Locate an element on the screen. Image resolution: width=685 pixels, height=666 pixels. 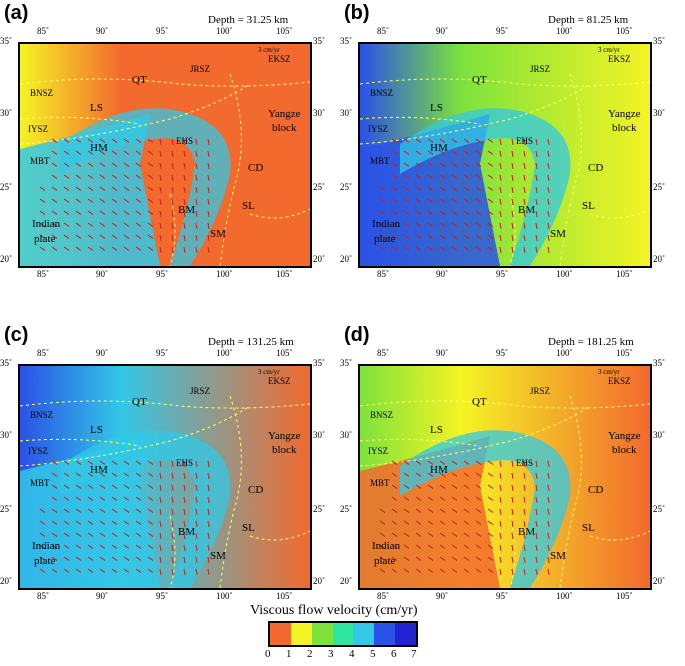
colorbar is located at coordinates (343, 634).